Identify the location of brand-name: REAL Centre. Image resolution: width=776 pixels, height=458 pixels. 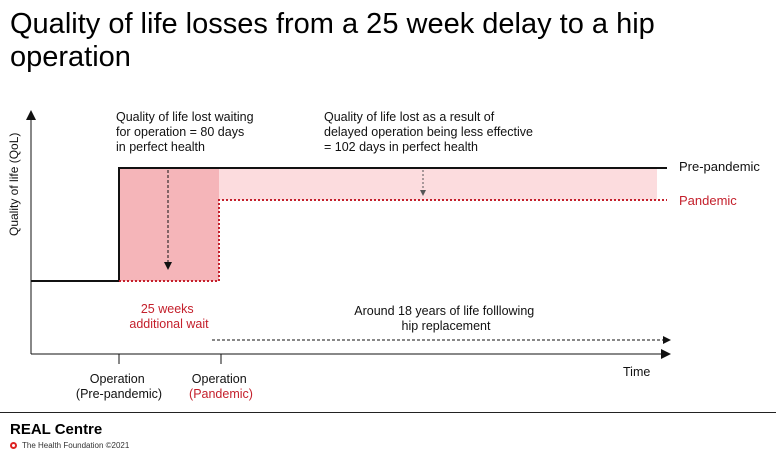
(56, 429).